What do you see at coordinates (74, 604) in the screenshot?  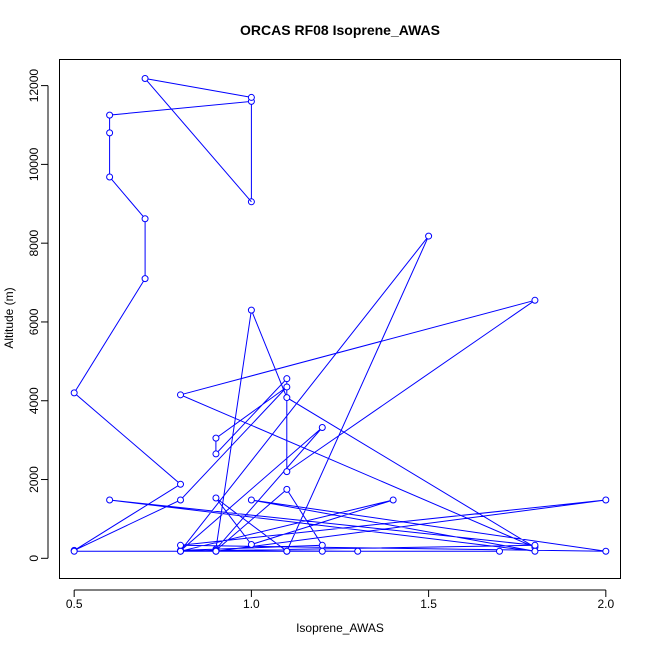 I see `x-tick-label: 0.5` at bounding box center [74, 604].